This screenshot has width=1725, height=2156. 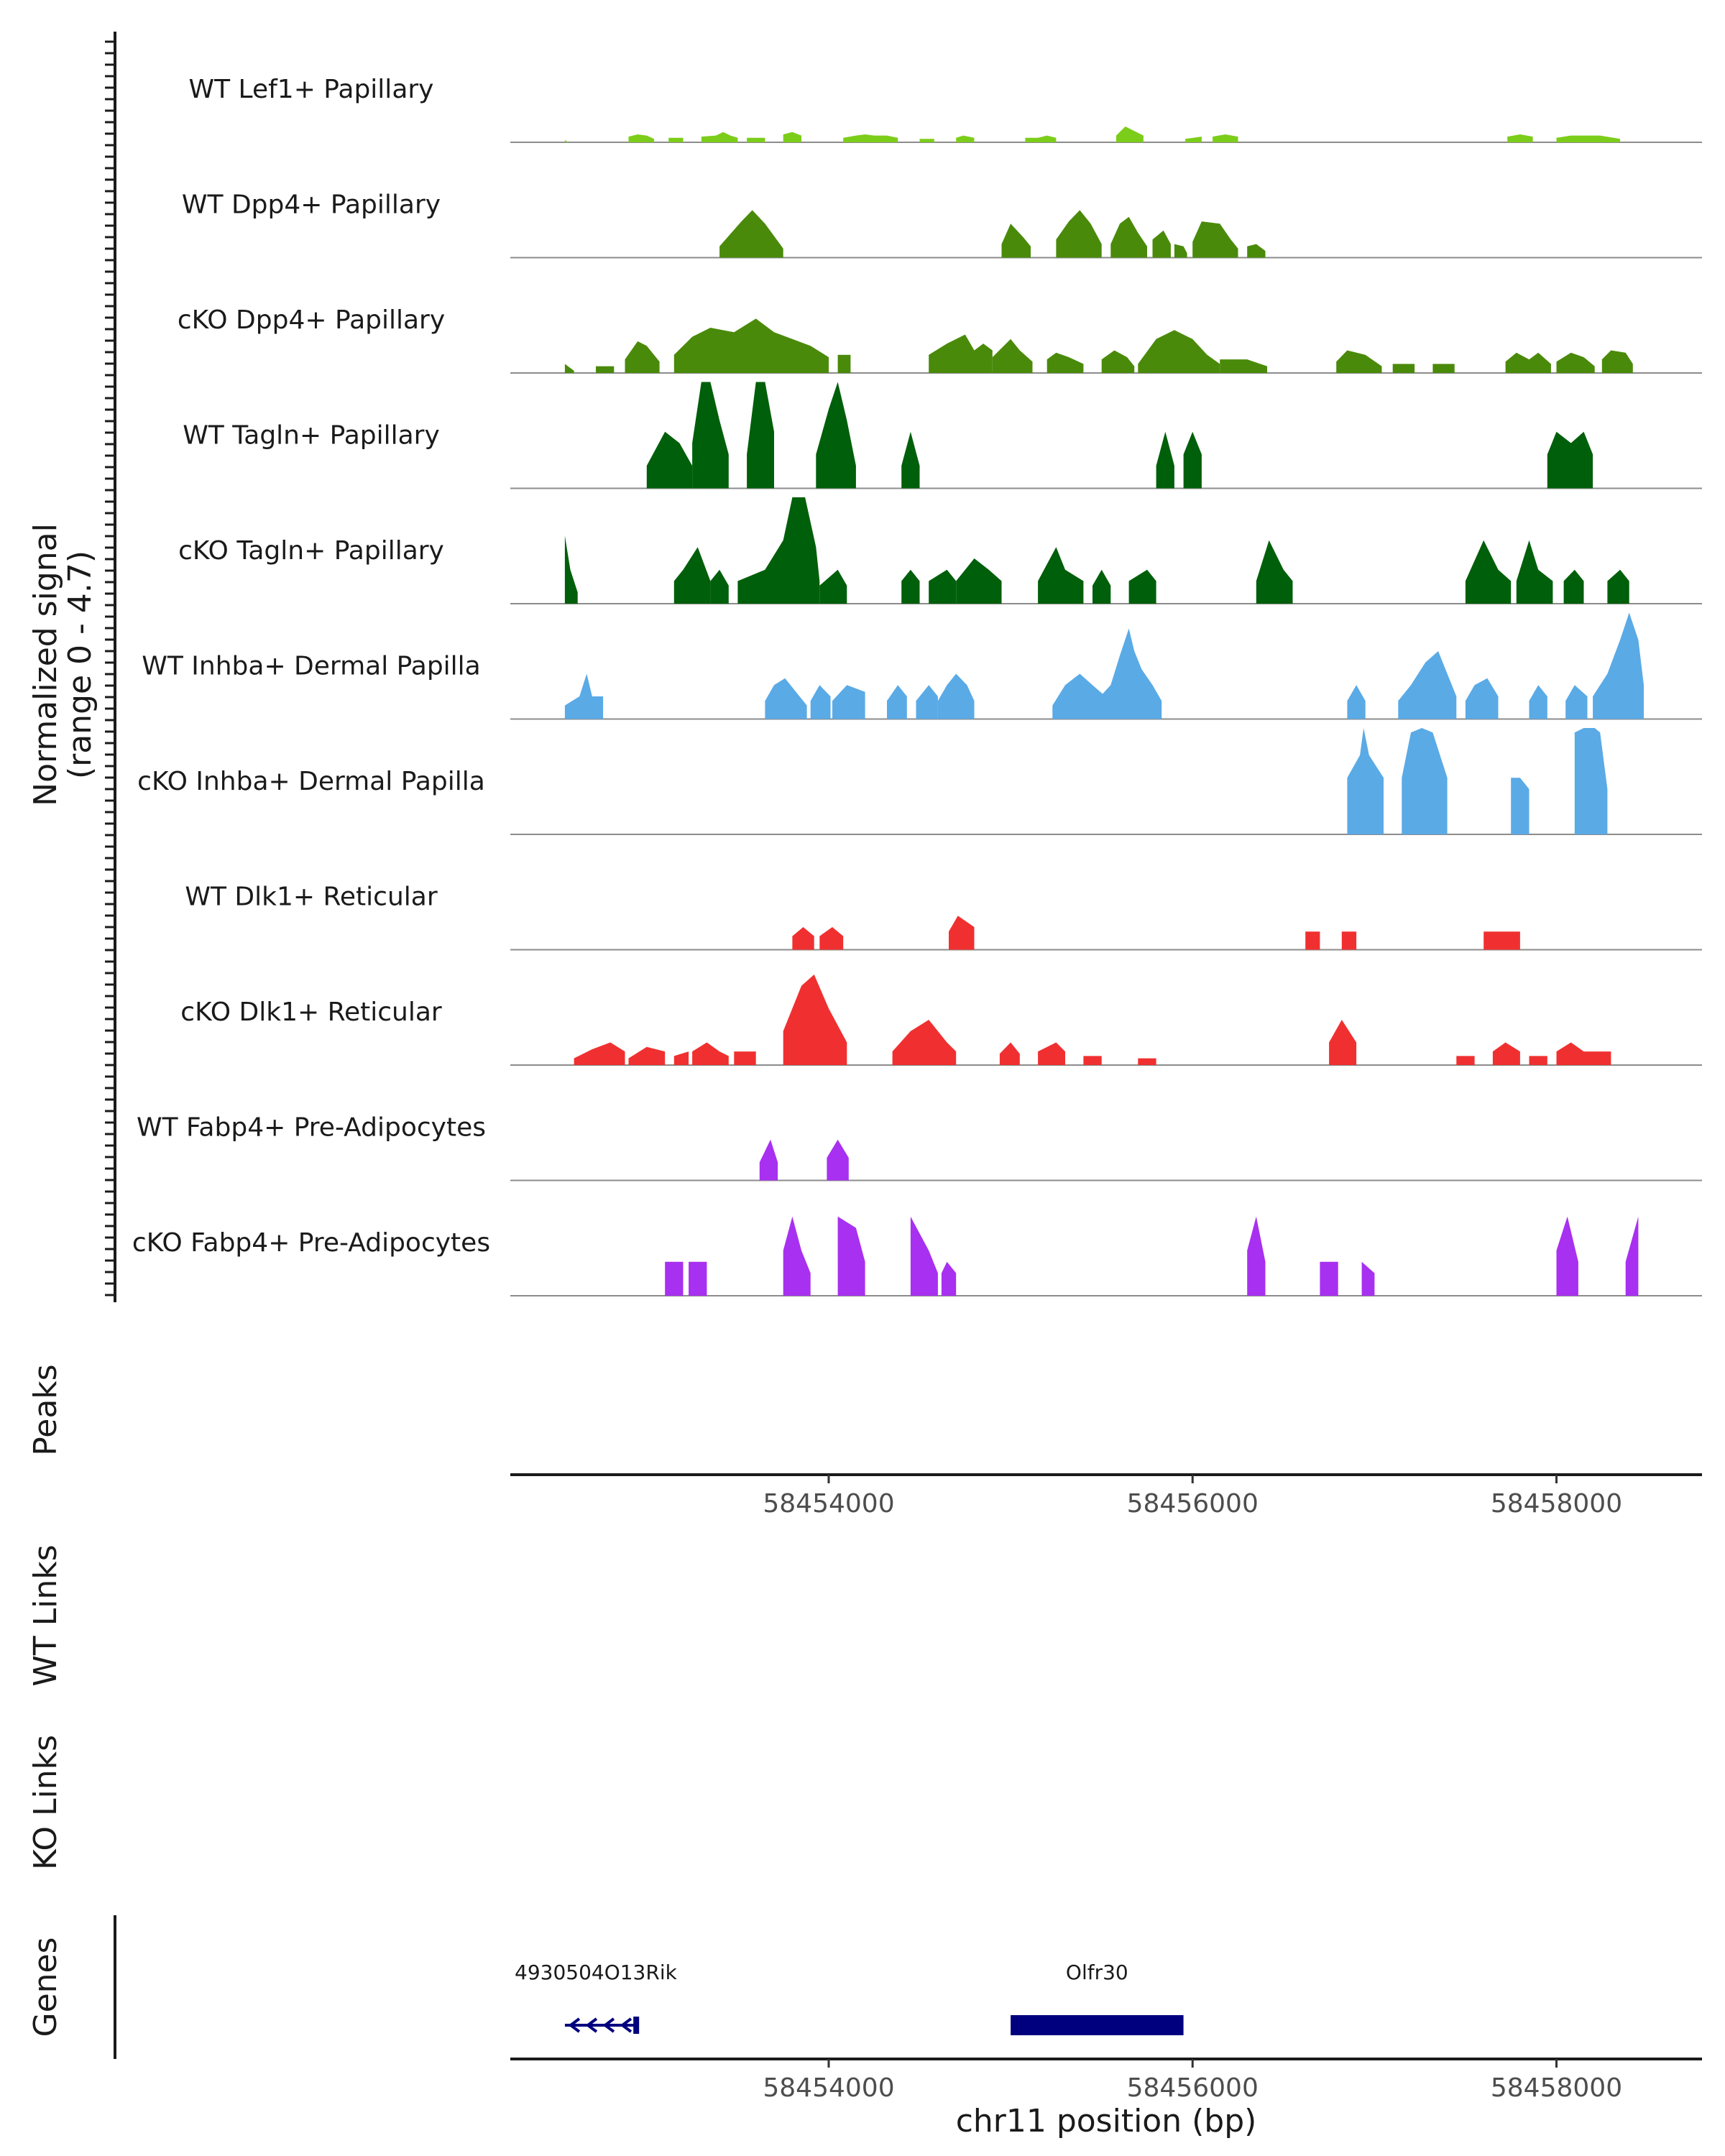 I want to click on x-axis-label: chr11 position (bp), so click(x=1106, y=2121).